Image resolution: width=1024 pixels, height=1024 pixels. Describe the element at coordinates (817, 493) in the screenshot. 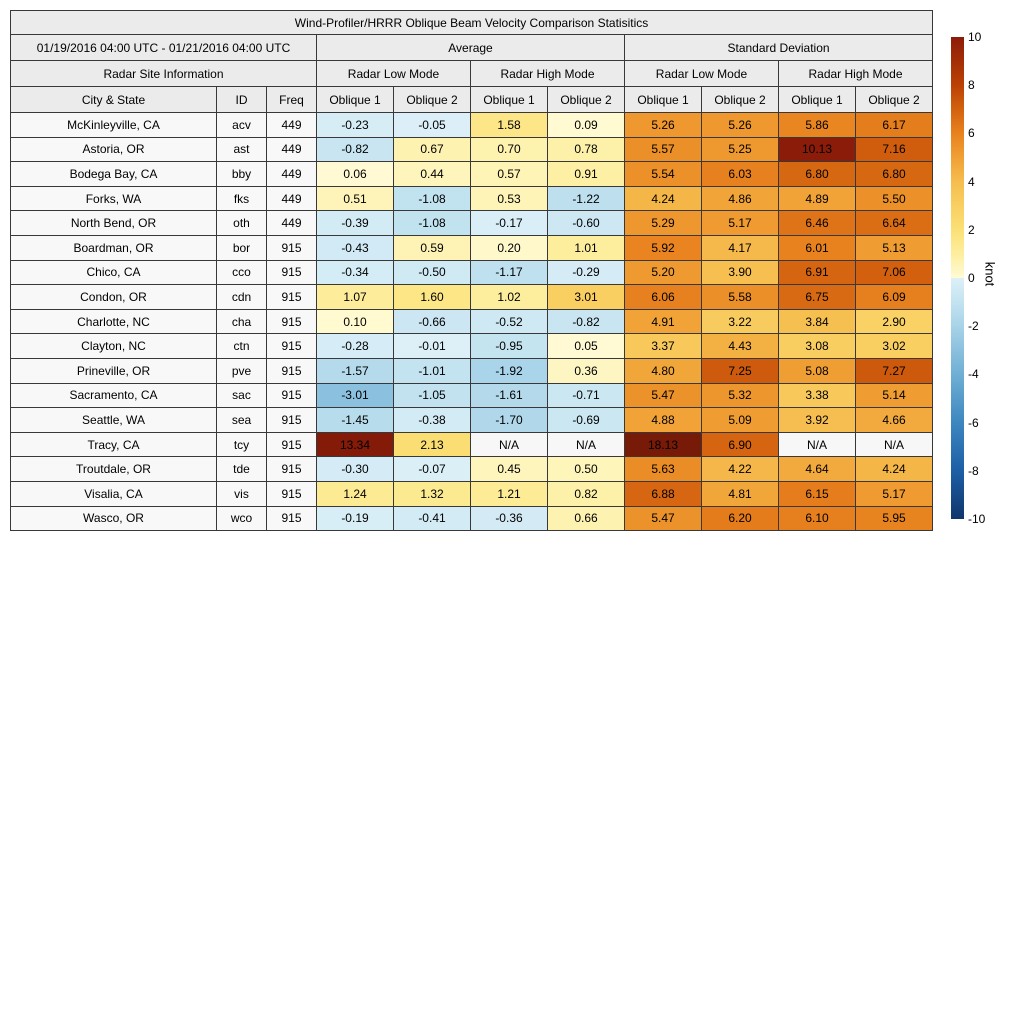

I see `value-cell: 6.15` at that location.